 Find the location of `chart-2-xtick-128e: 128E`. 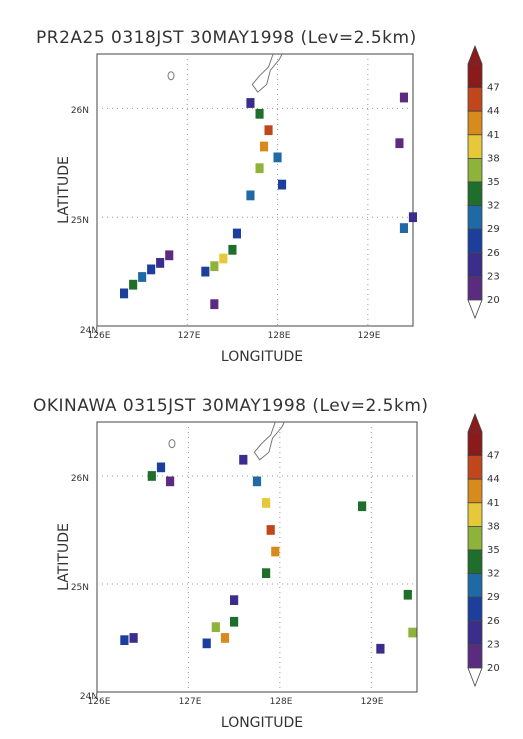

chart-2-xtick-128e: 128E is located at coordinates (281, 702).